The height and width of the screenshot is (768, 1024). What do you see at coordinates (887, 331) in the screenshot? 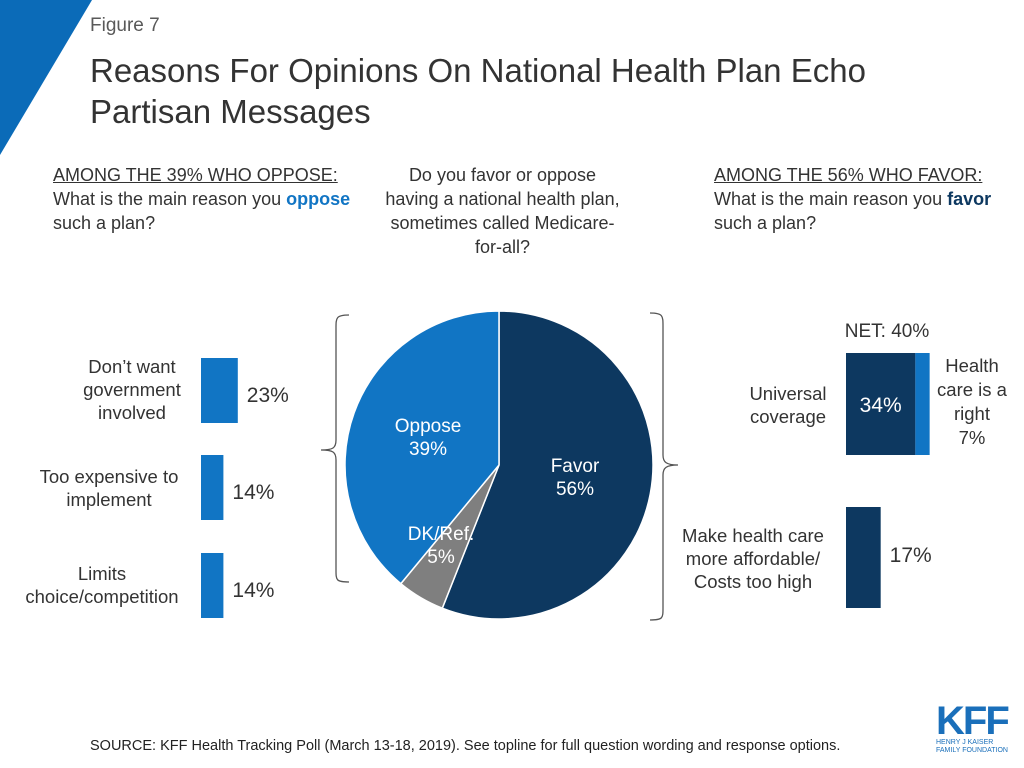
I see `favor-net-label: NET: 40%` at bounding box center [887, 331].